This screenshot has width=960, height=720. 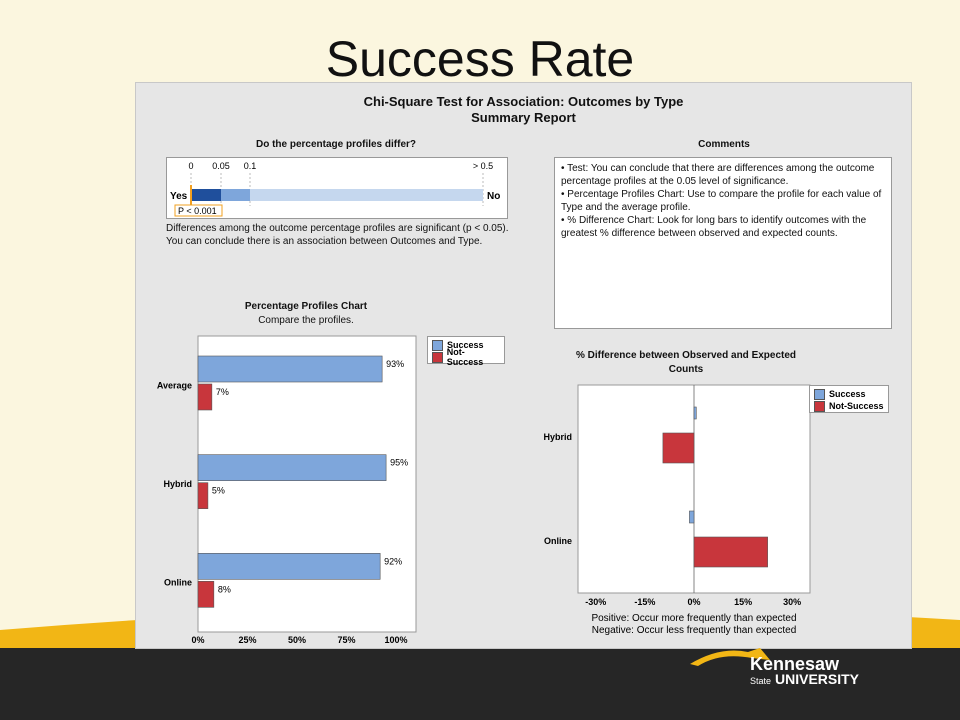 What do you see at coordinates (724, 144) in the screenshot?
I see `comments-heading: Comments` at bounding box center [724, 144].